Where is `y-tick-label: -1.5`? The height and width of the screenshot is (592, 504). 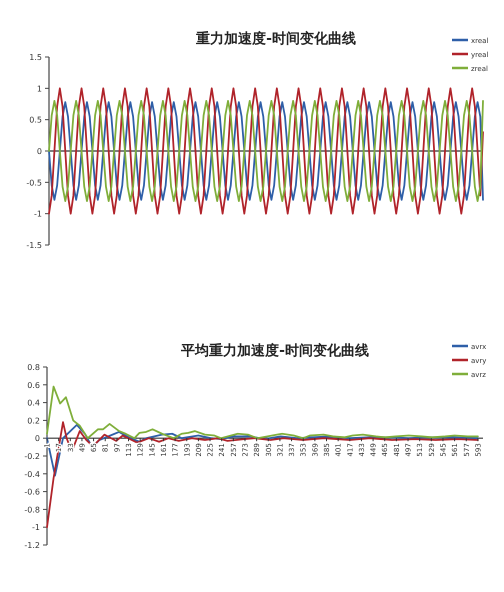 y-tick-label: -1.5 is located at coordinates (34, 245).